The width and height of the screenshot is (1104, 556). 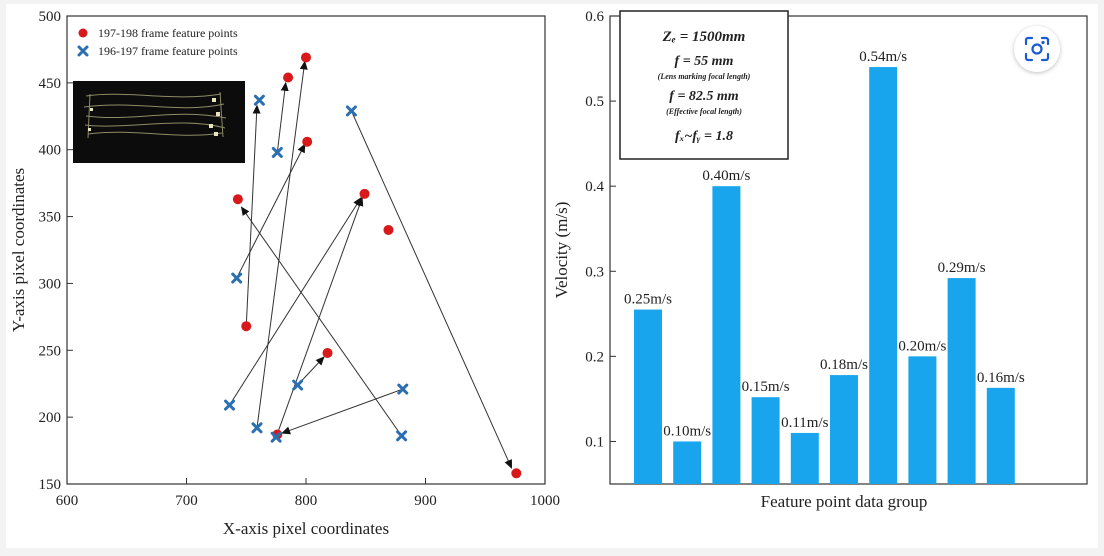 I want to click on info-lens-focal: f = 55 mm, so click(x=704, y=61).